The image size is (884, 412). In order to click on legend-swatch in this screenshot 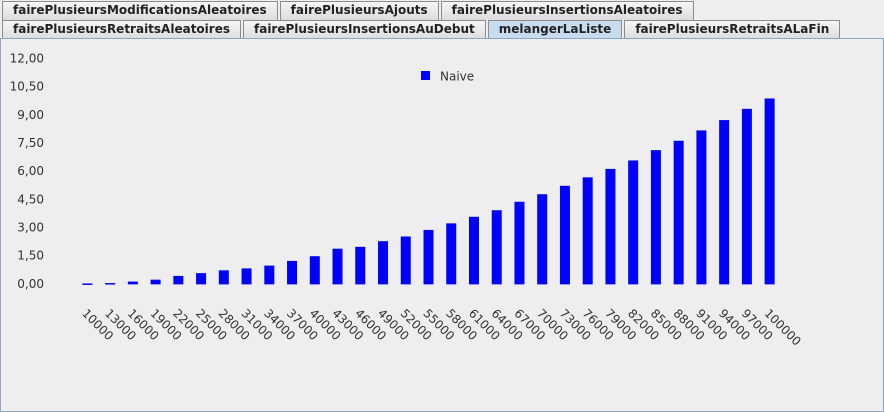, I will do `click(425, 75)`.